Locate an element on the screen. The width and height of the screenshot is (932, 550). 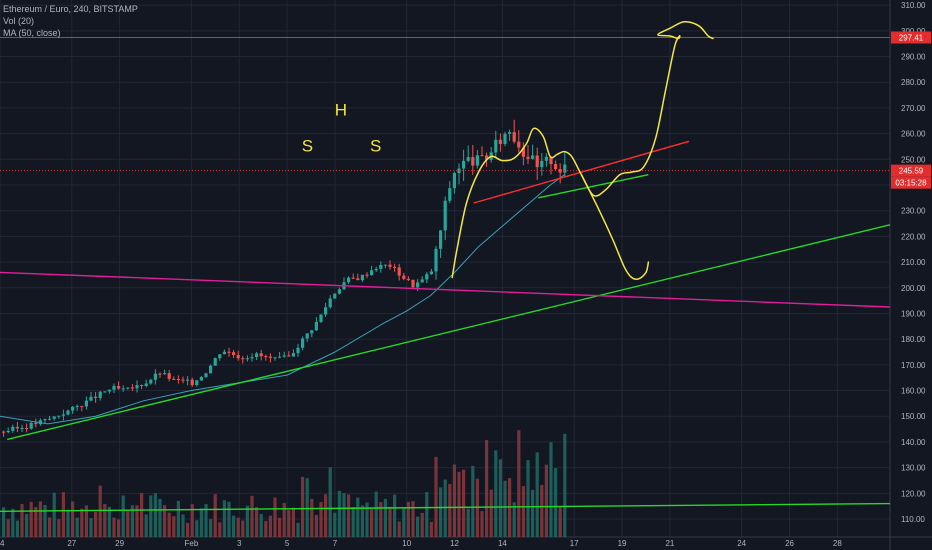
price-axis-tick: 270.00 is located at coordinates (913, 108).